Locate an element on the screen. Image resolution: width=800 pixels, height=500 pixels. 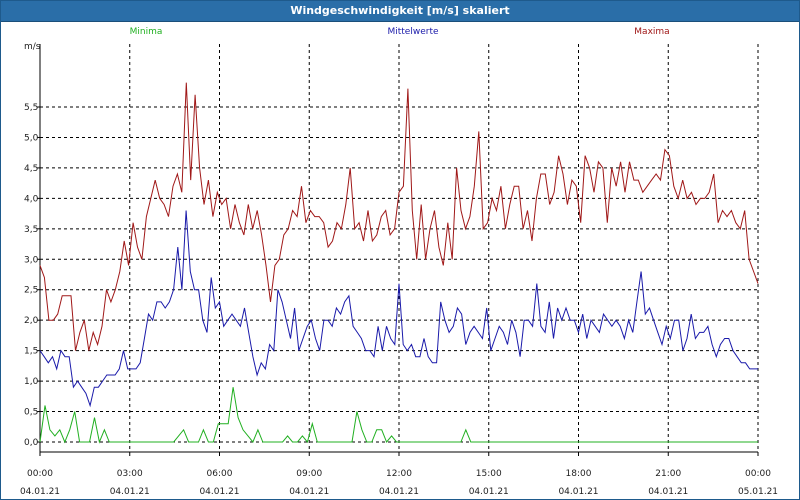
y-axis-label: m/s is located at coordinates (32, 47).